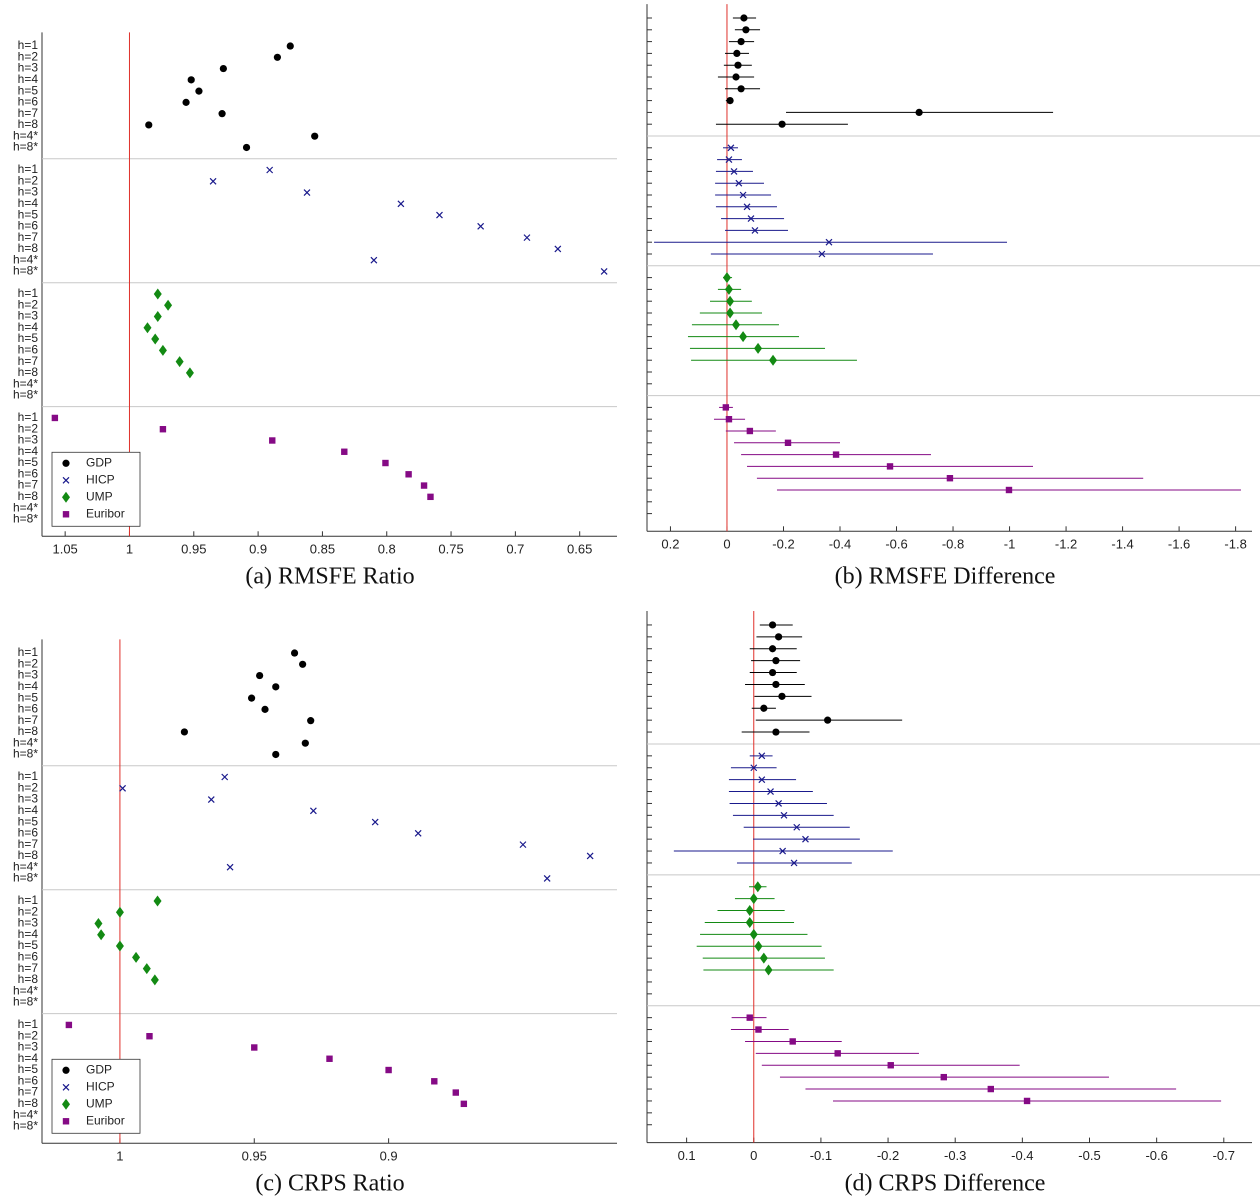  Describe the element at coordinates (99, 496) in the screenshot. I see `legend-label: UMP` at that location.